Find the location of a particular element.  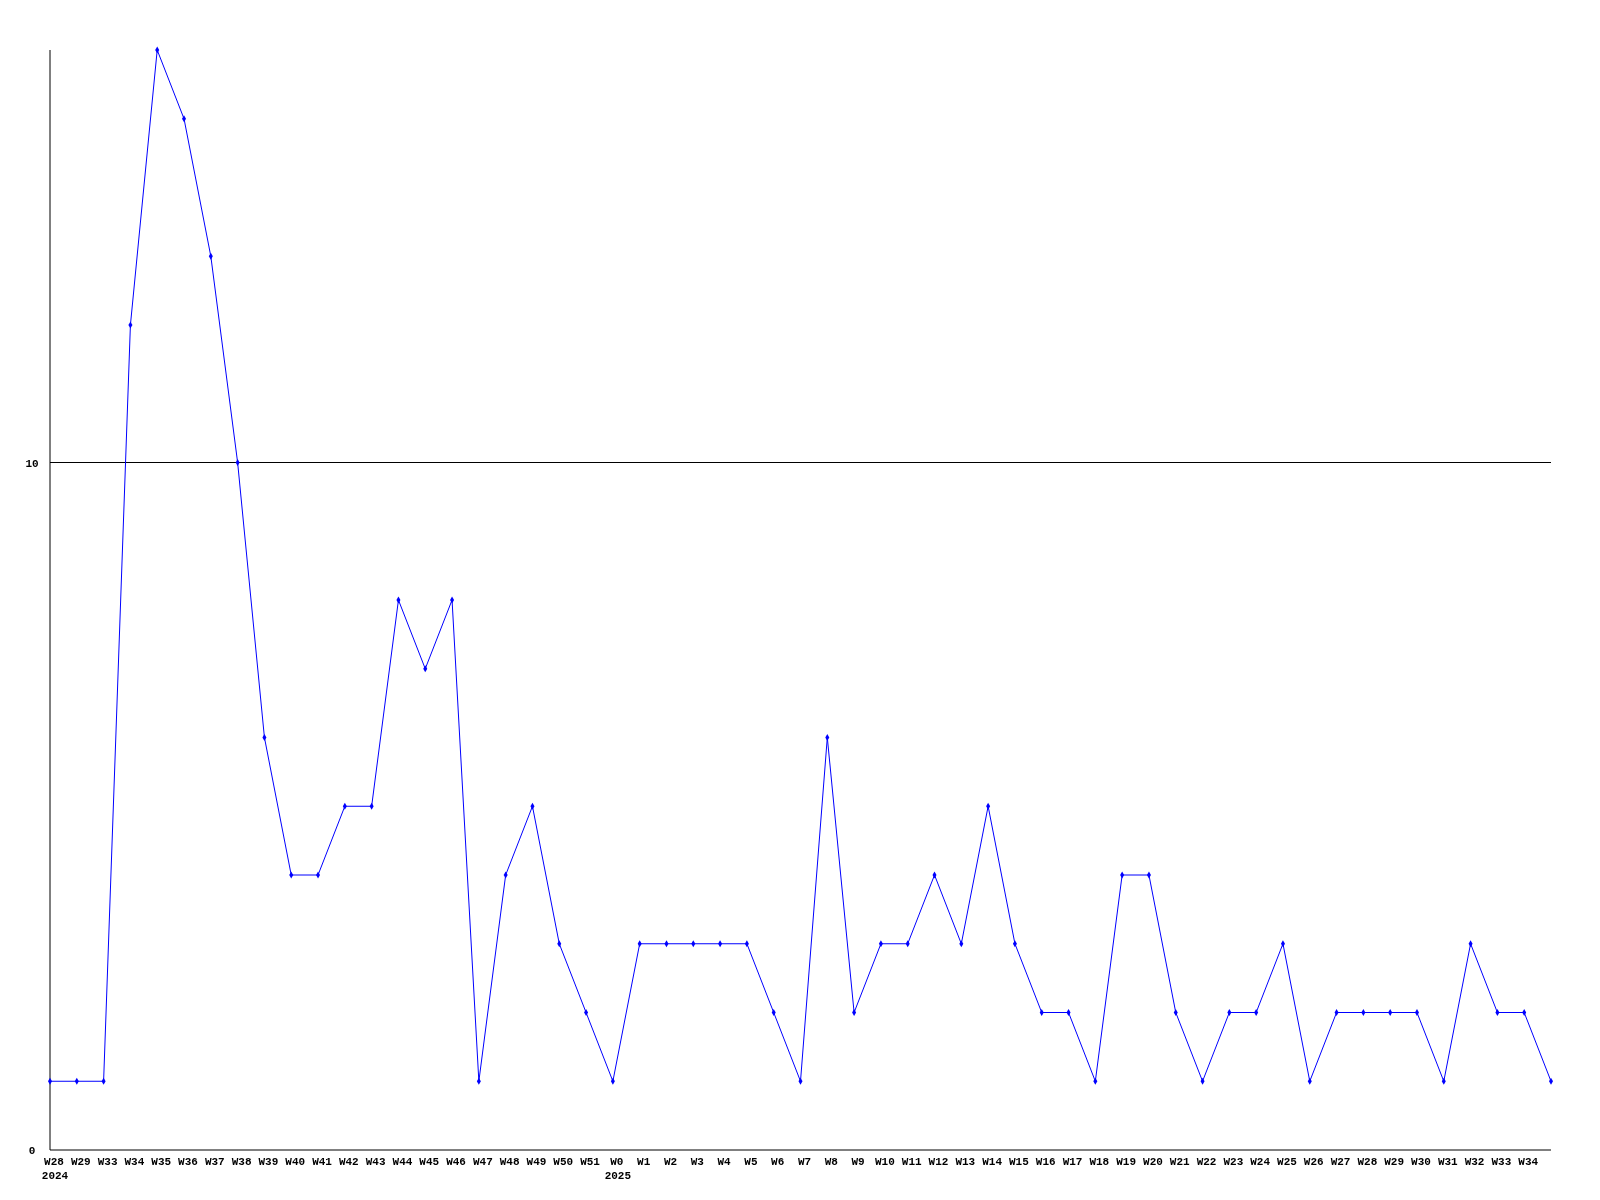

x-tick-label: W11 is located at coordinates (912, 1162).